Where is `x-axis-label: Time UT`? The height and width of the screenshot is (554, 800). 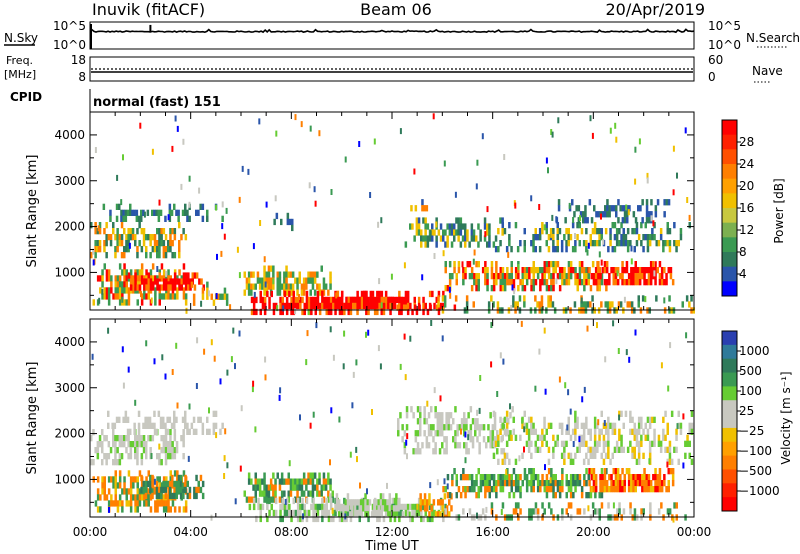 x-axis-label: Time UT is located at coordinates (391, 546).